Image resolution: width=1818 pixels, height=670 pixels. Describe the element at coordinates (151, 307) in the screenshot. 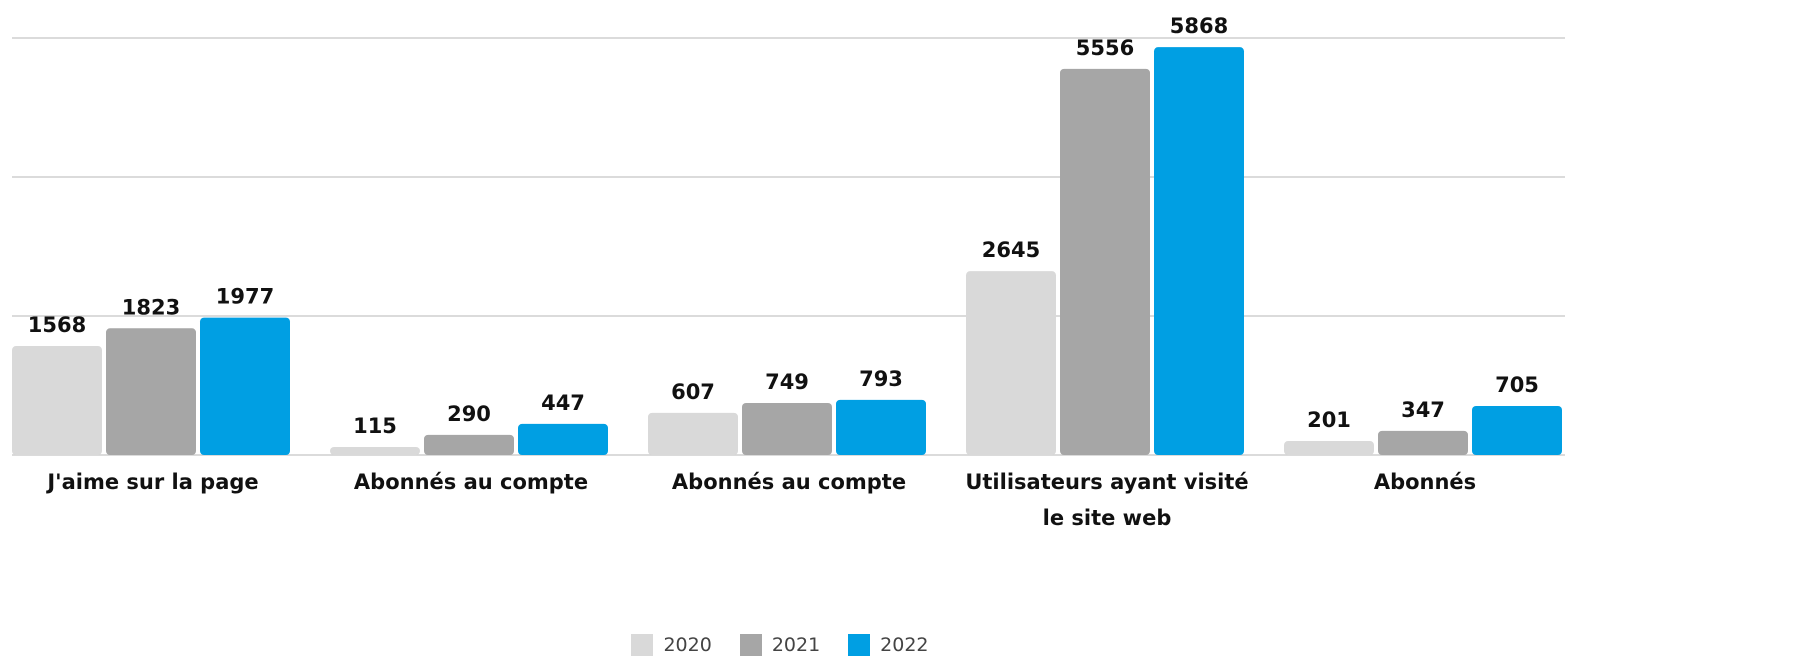

I see `value-label: 1823` at that location.